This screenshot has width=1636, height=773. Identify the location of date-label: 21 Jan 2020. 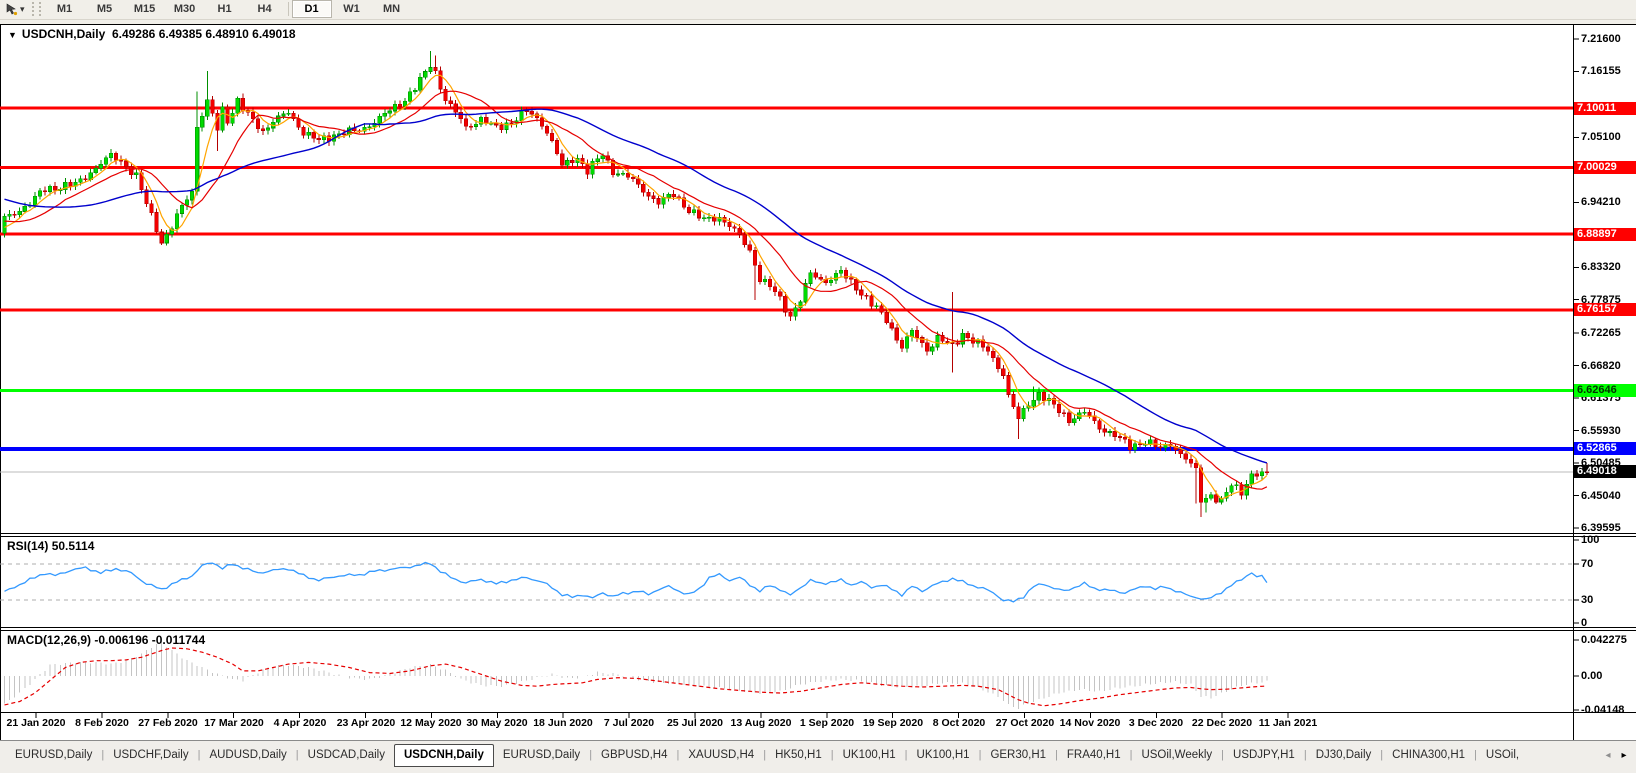
(36, 723).